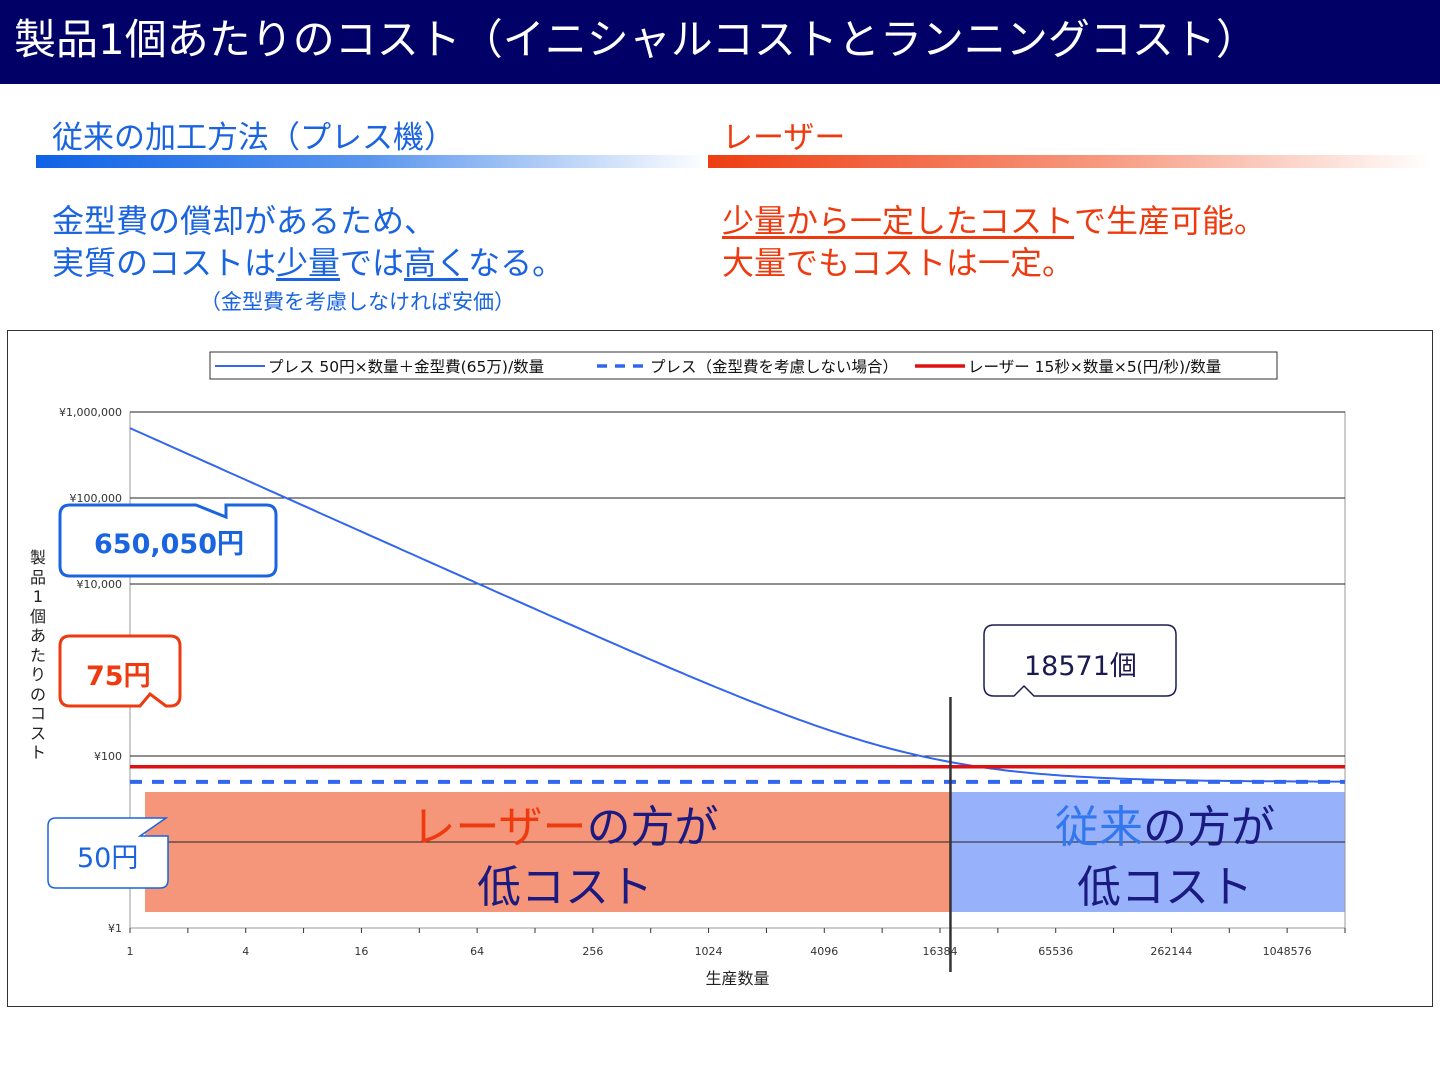 This screenshot has height=1080, width=1440. I want to click on text-fragment: 実質のコストは, so click(164, 263).